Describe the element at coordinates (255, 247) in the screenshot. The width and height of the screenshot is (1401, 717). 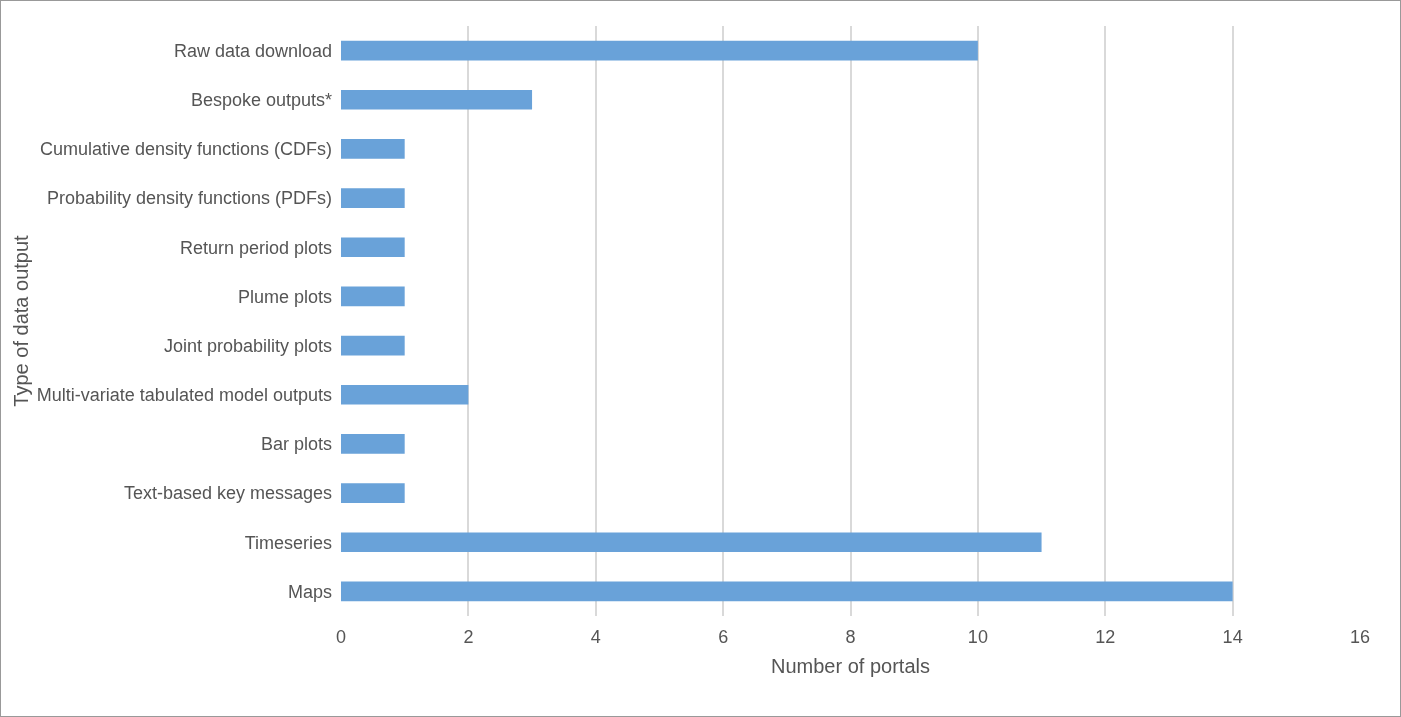
I see `y-tick-label: Return period plots` at that location.